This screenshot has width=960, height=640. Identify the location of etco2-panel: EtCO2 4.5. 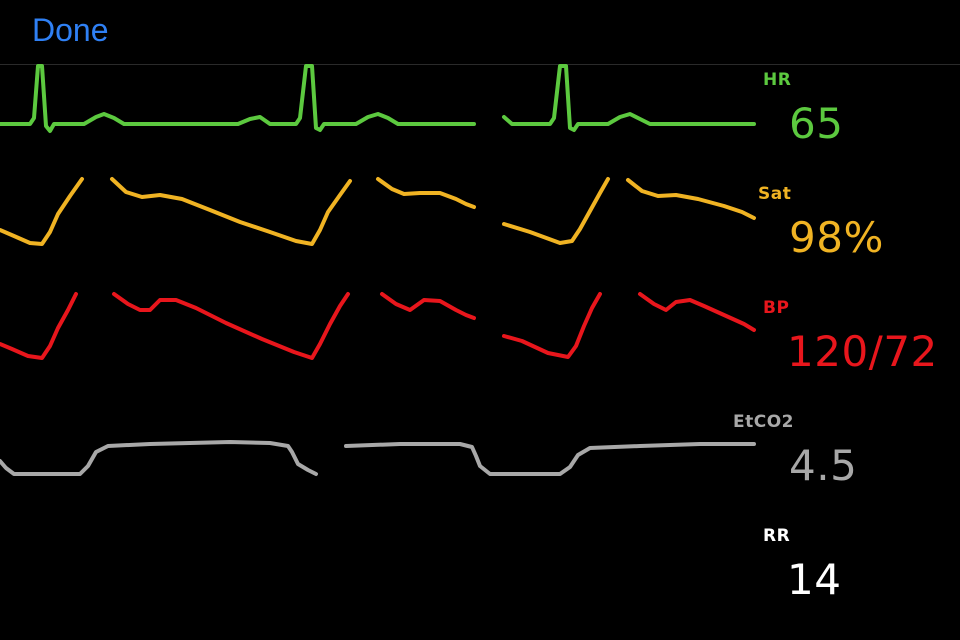
(846, 463).